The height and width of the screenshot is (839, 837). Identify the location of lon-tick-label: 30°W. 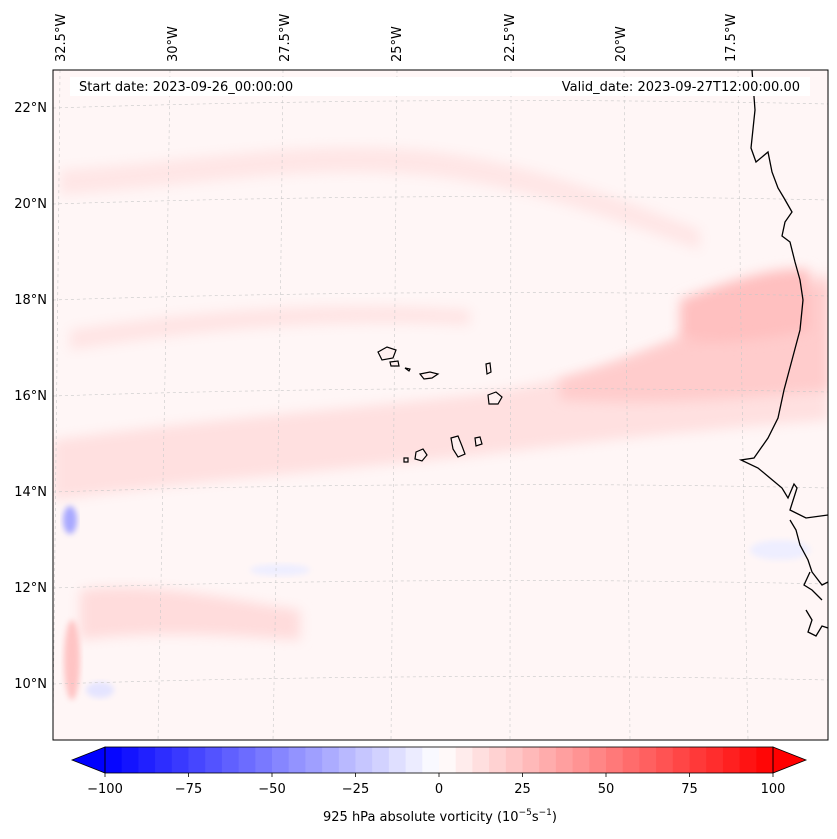
(173, 44).